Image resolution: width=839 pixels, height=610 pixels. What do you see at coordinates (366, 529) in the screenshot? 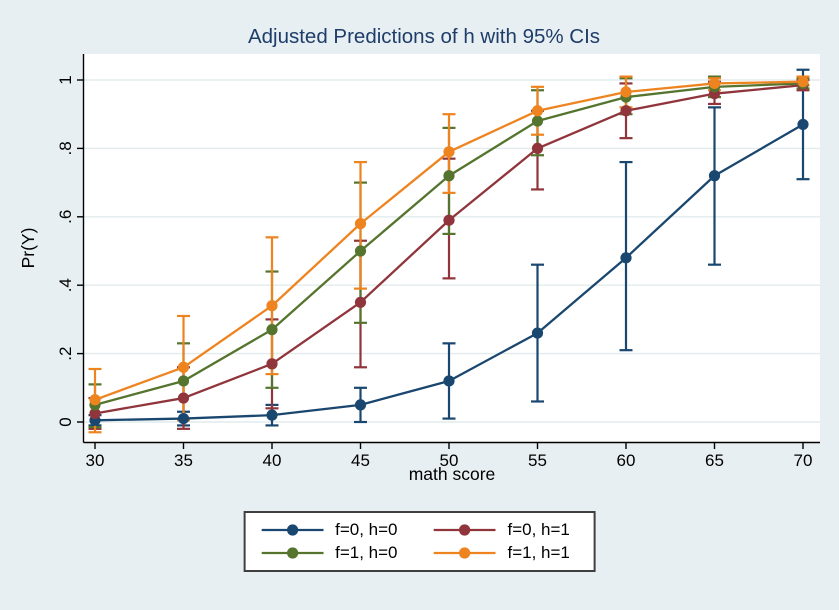
I see `legend-label-f0h0: f=0, h=0` at bounding box center [366, 529].